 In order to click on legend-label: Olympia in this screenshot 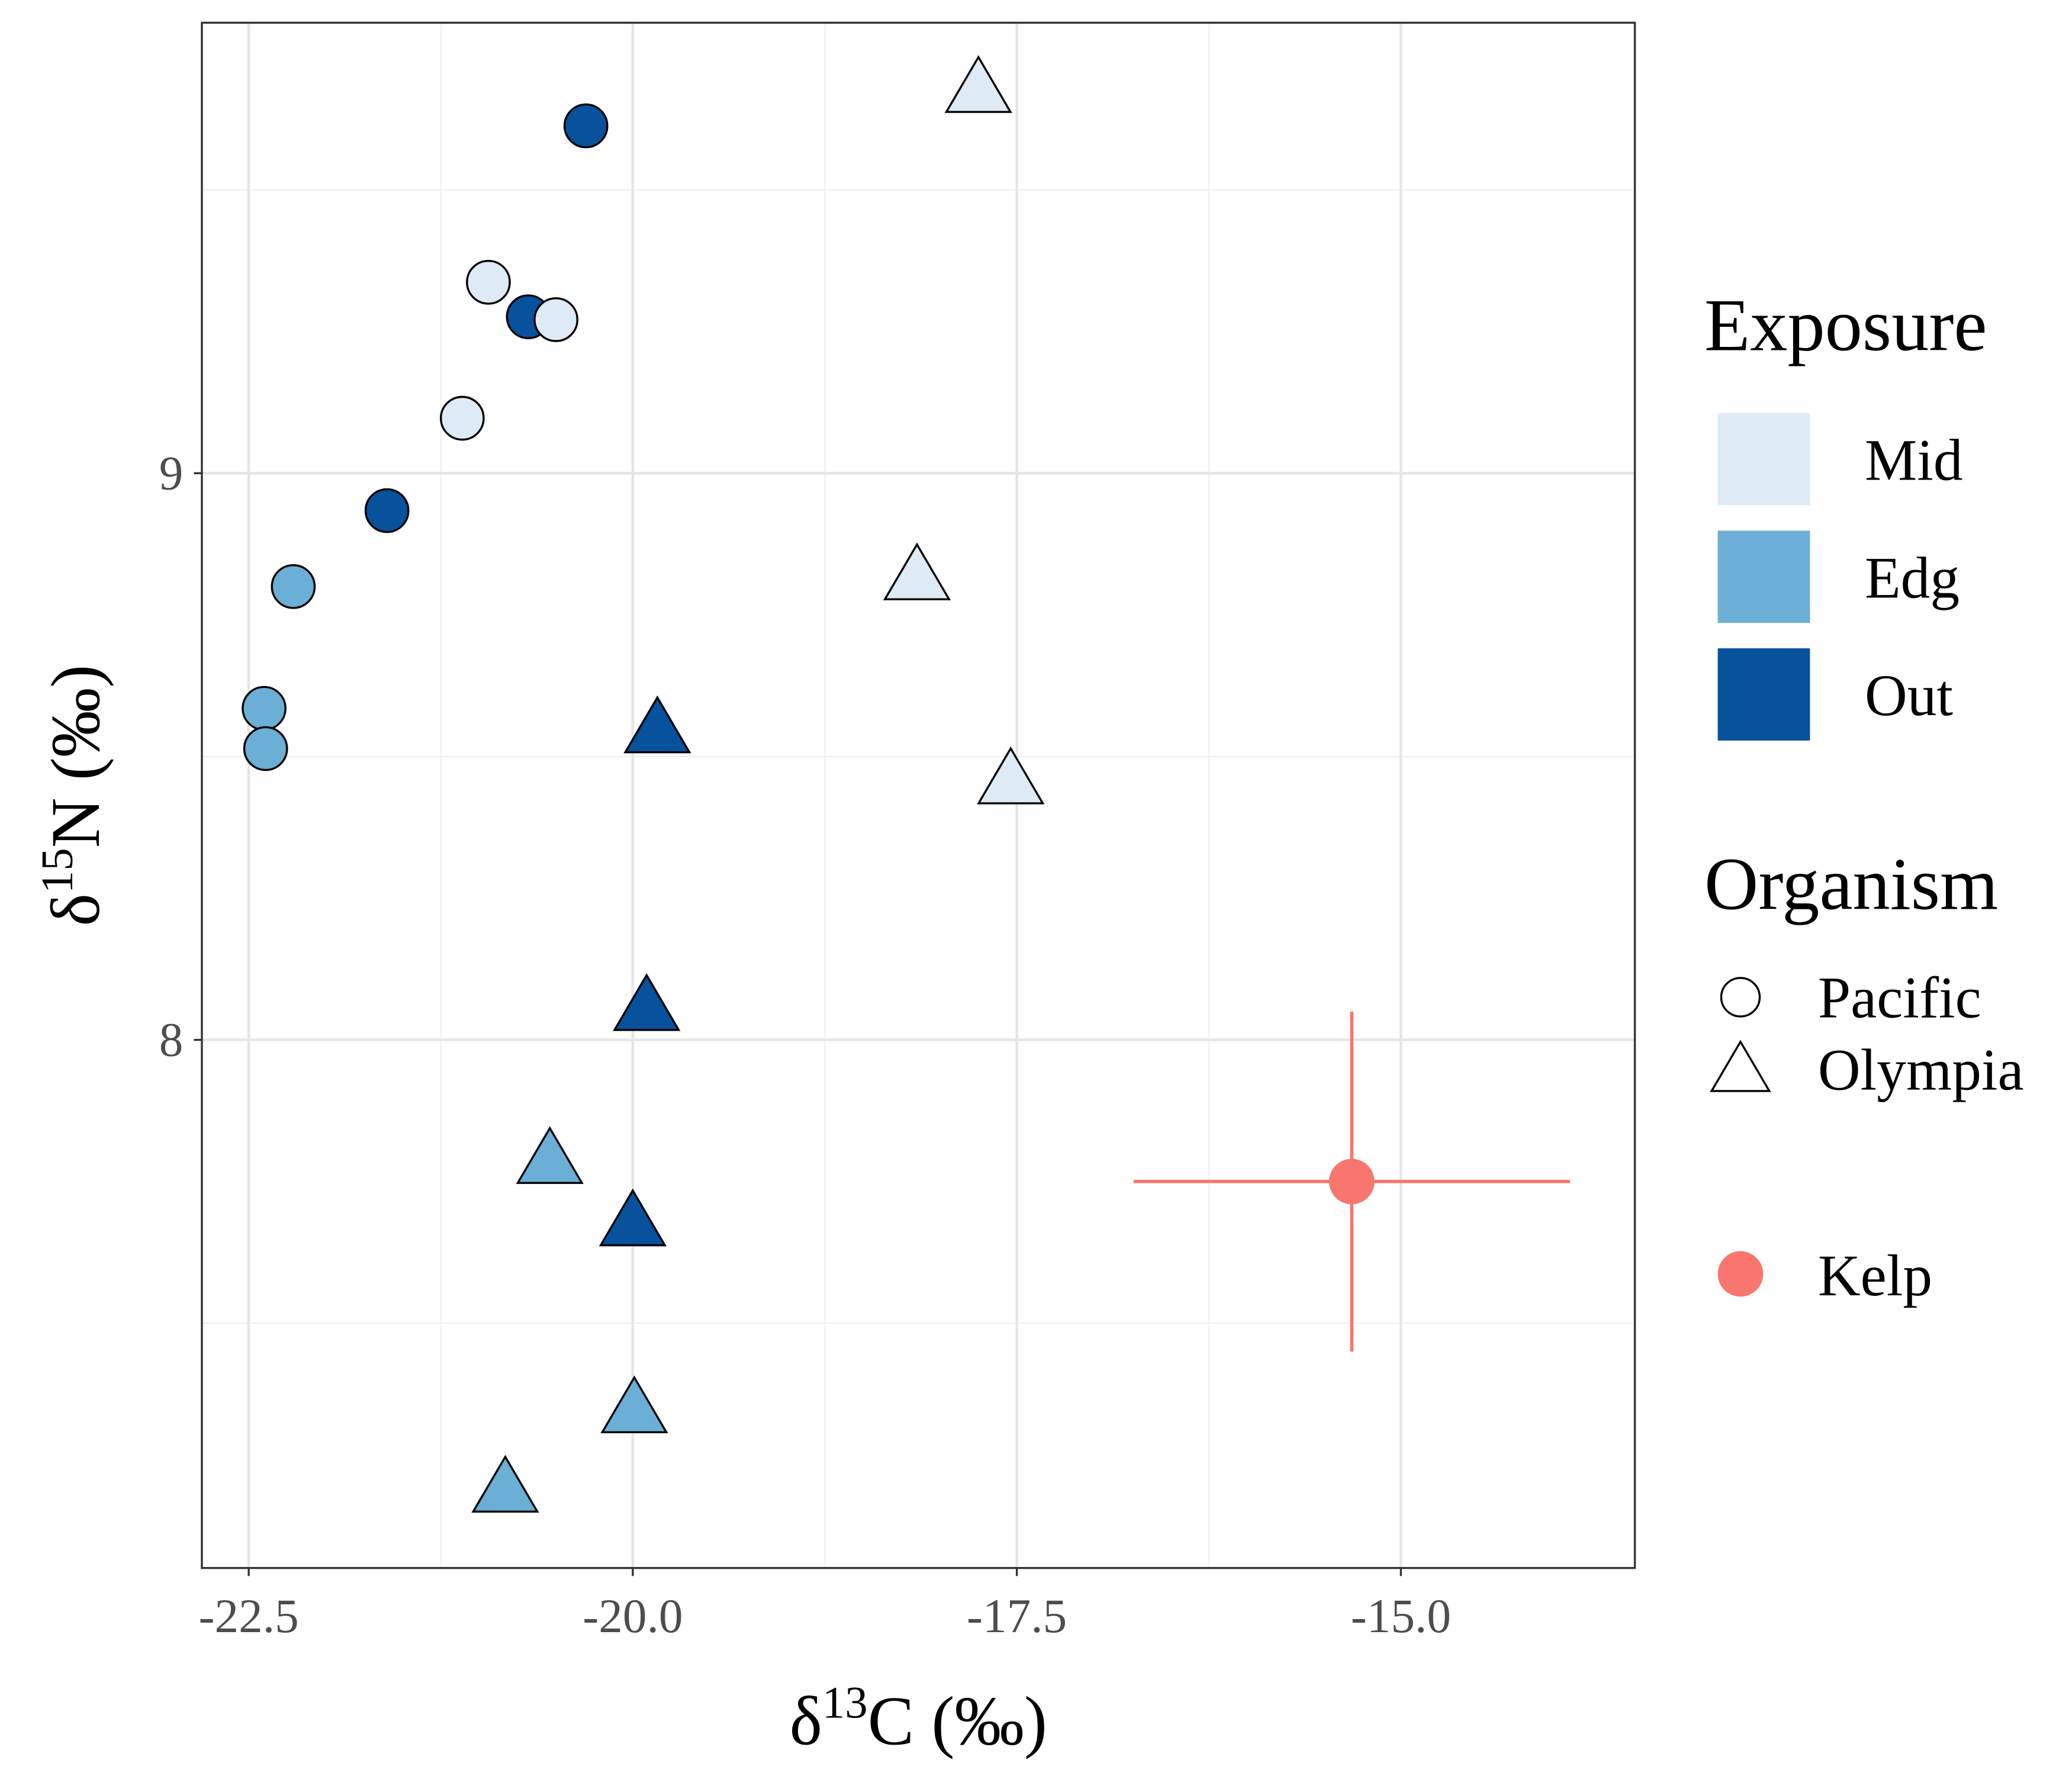, I will do `click(1921, 1069)`.